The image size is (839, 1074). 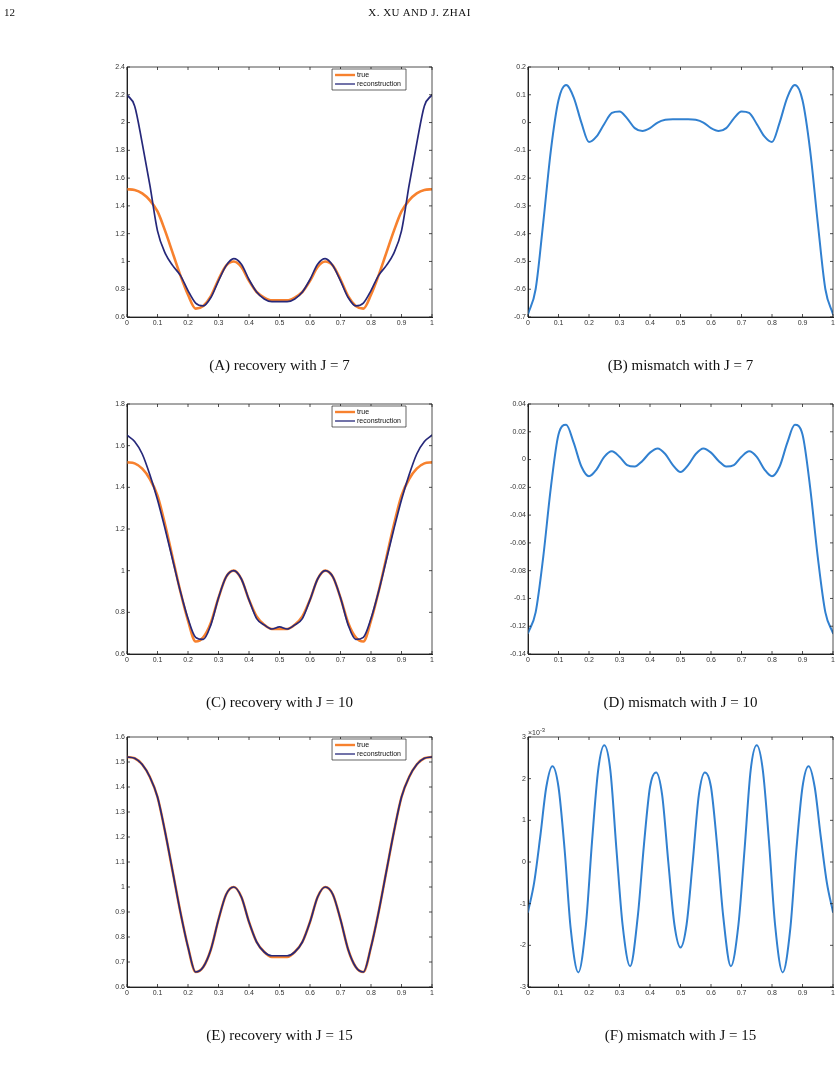 I want to click on text: (D) mismatch with J = 10, so click(x=680, y=702).